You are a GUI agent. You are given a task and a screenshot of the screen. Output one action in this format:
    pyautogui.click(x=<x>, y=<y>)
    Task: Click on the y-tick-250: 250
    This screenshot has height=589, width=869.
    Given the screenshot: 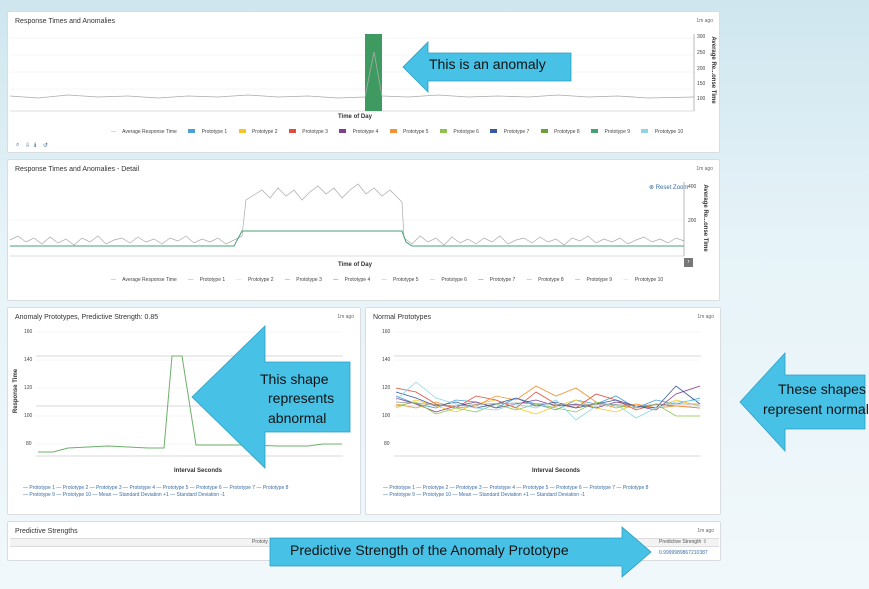 What is the action you would take?
    pyautogui.click(x=701, y=53)
    